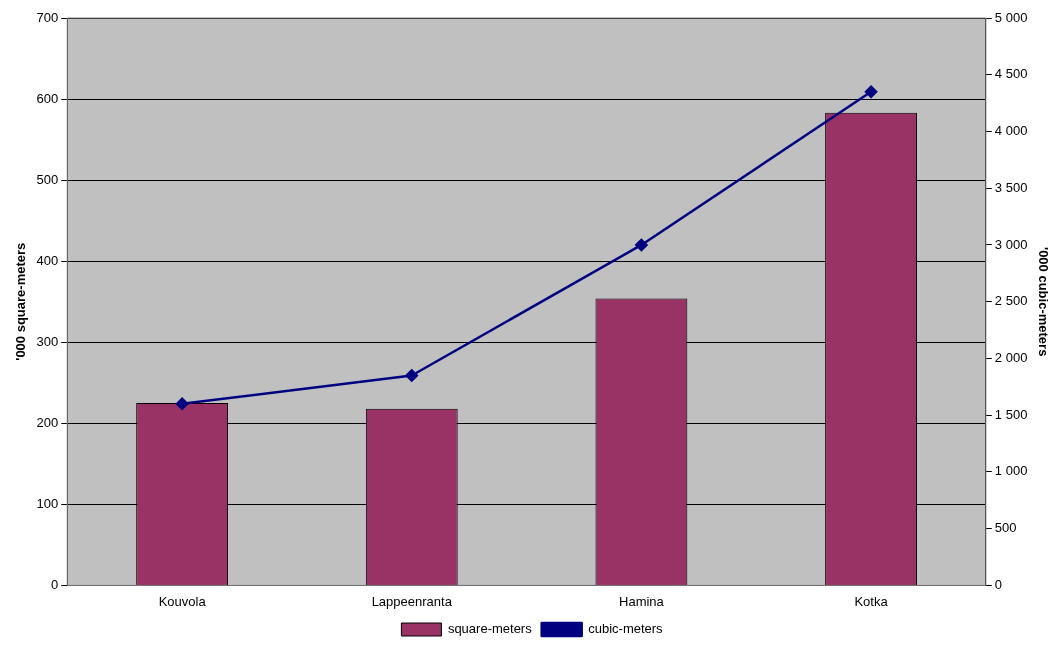  Describe the element at coordinates (47, 341) in the screenshot. I see `y-tick-label: 300` at that location.